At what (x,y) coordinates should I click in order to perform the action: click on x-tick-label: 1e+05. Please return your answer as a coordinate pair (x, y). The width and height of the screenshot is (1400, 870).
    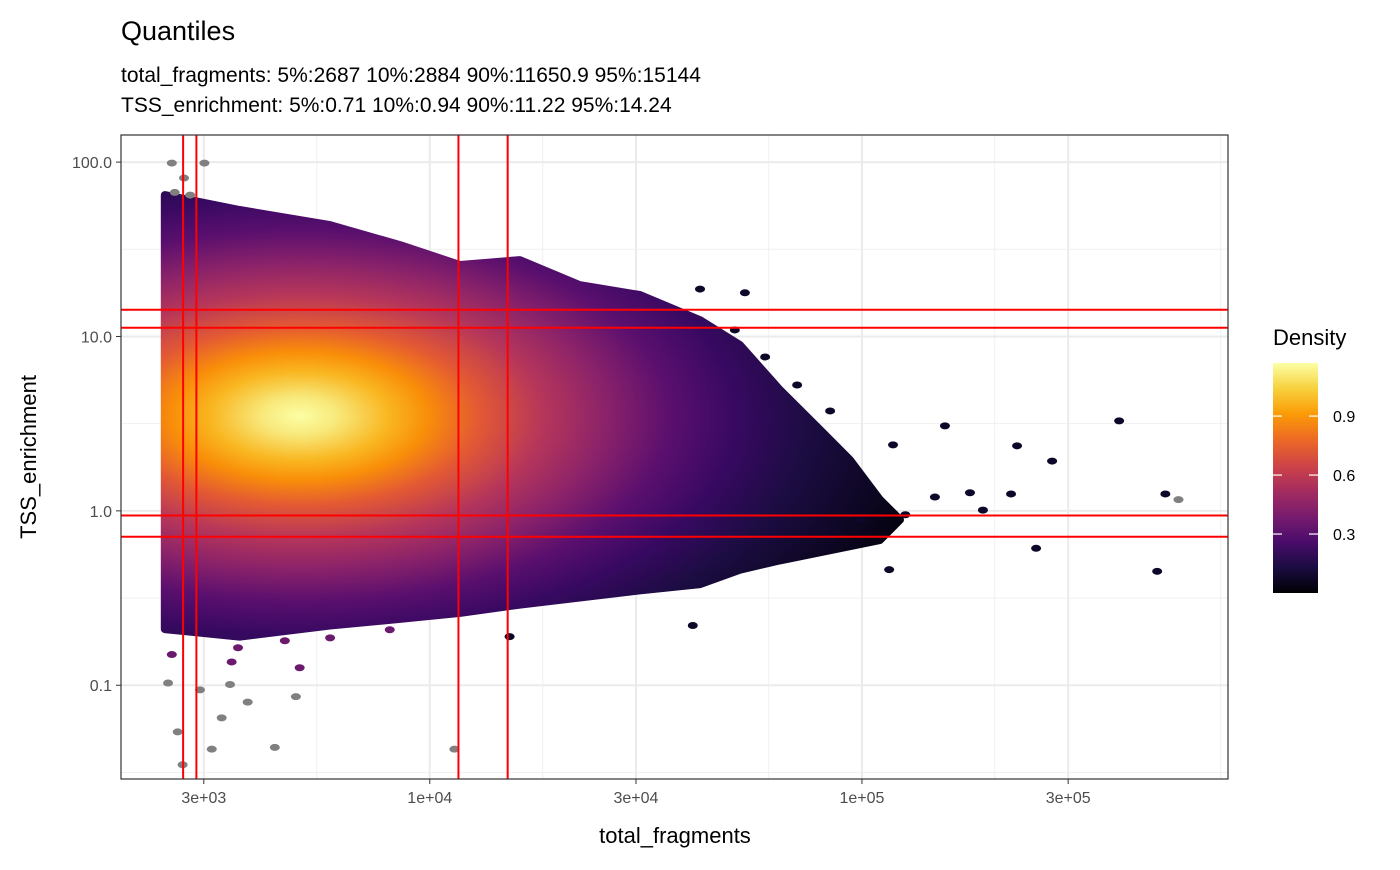
    Looking at the image, I should click on (861, 798).